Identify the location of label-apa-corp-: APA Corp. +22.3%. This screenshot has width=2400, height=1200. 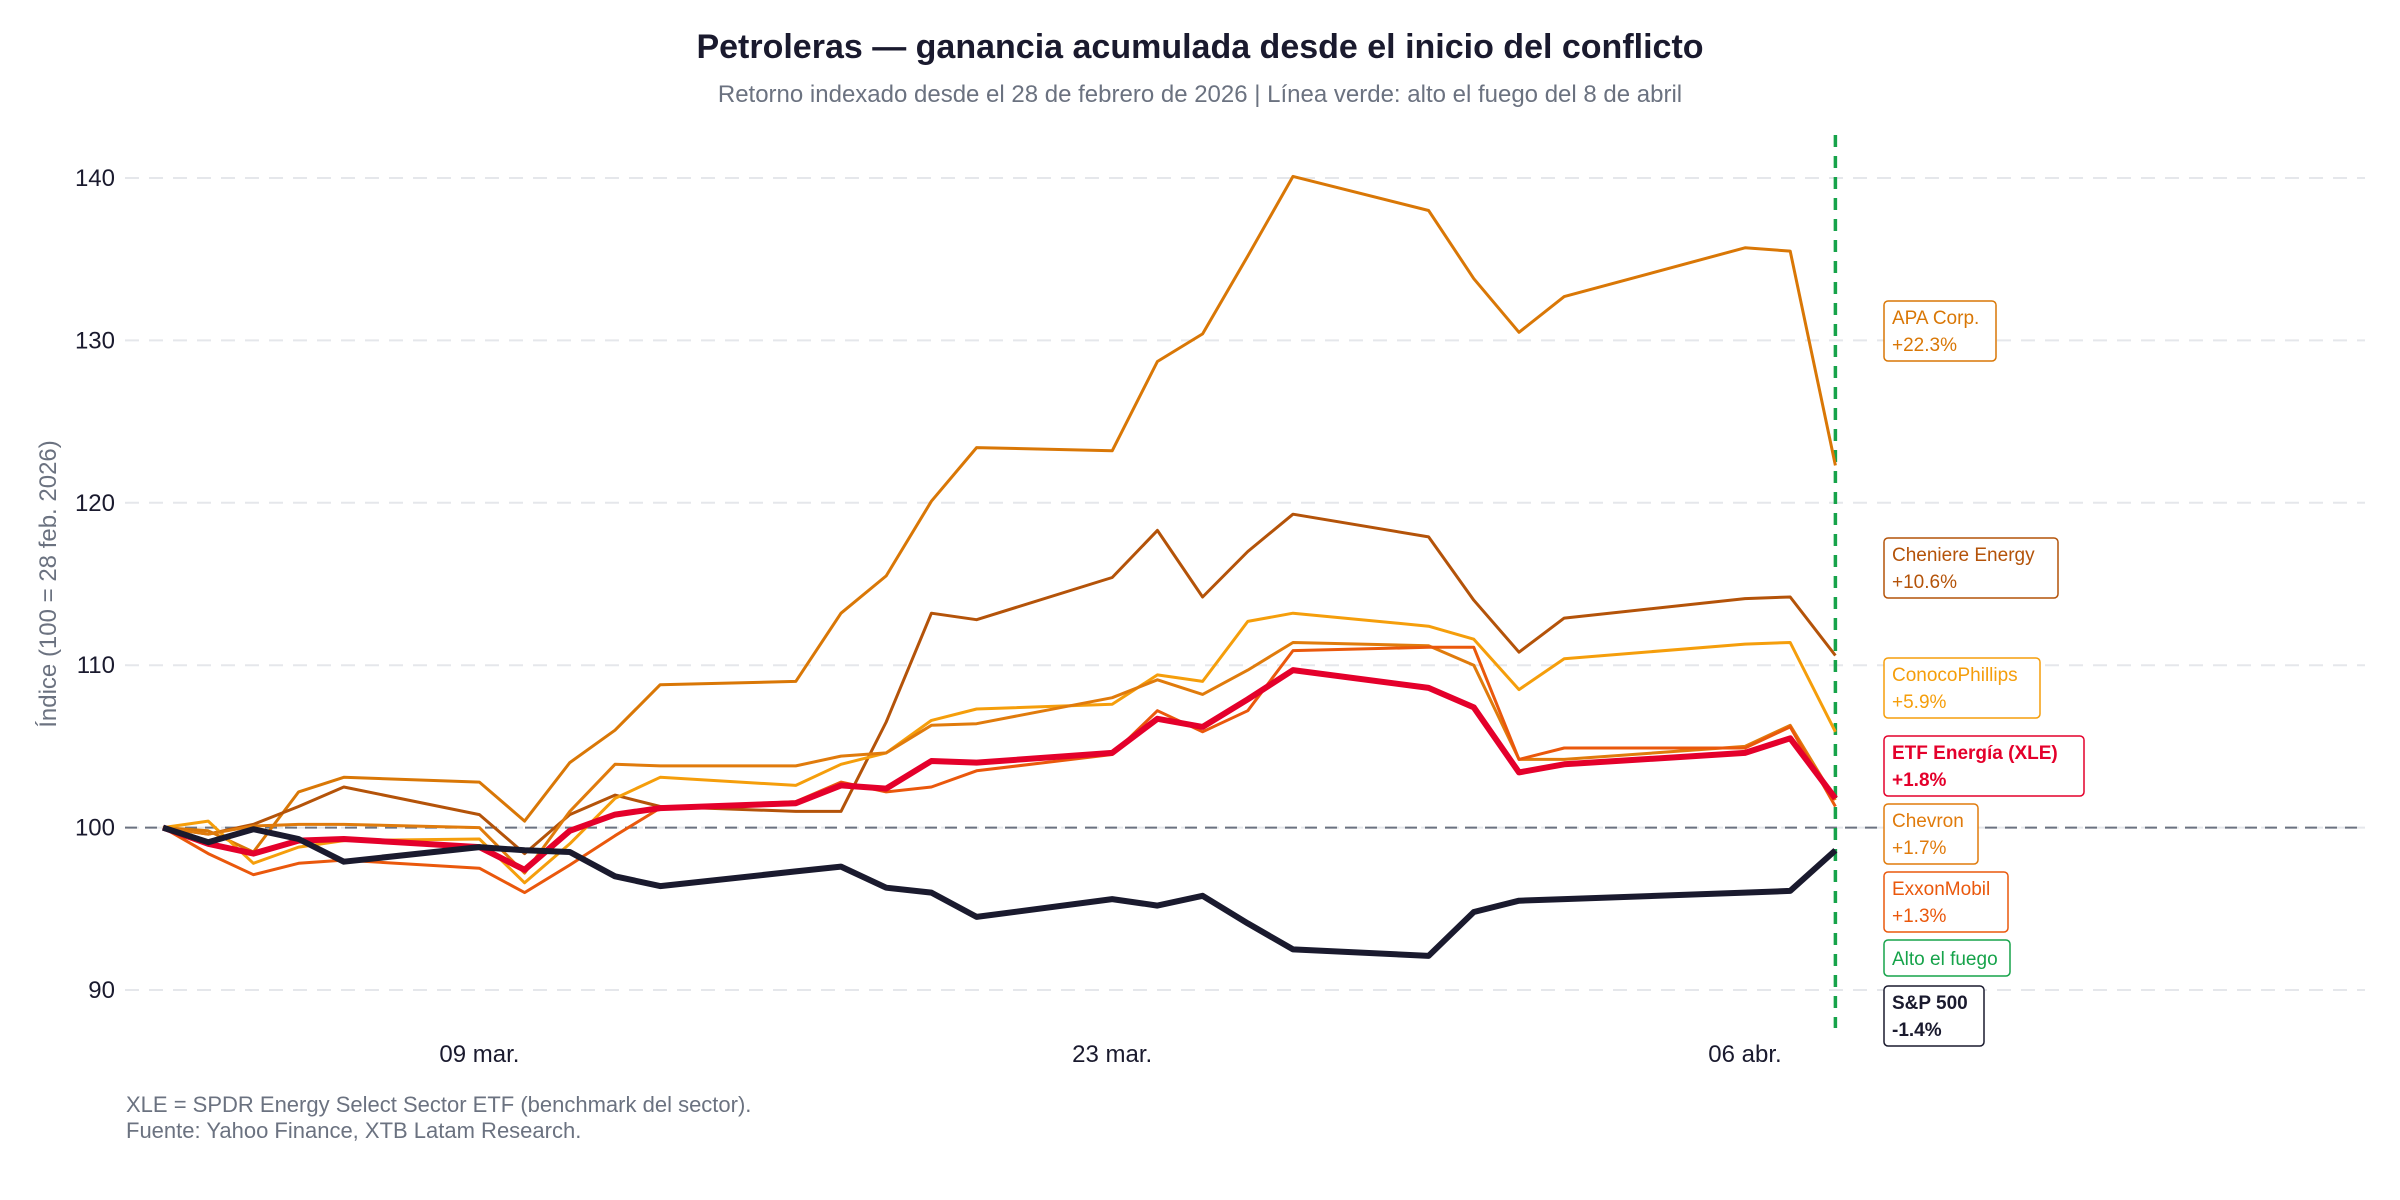
(1940, 331).